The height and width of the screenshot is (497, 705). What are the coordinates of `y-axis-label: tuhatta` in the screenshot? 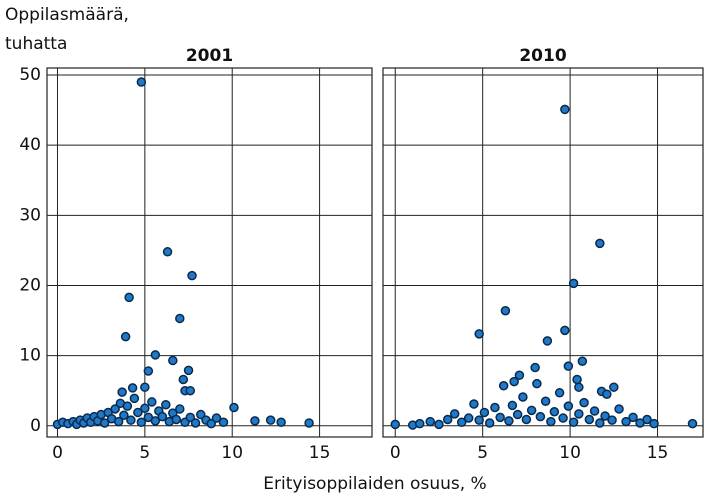 It's located at (36, 44).